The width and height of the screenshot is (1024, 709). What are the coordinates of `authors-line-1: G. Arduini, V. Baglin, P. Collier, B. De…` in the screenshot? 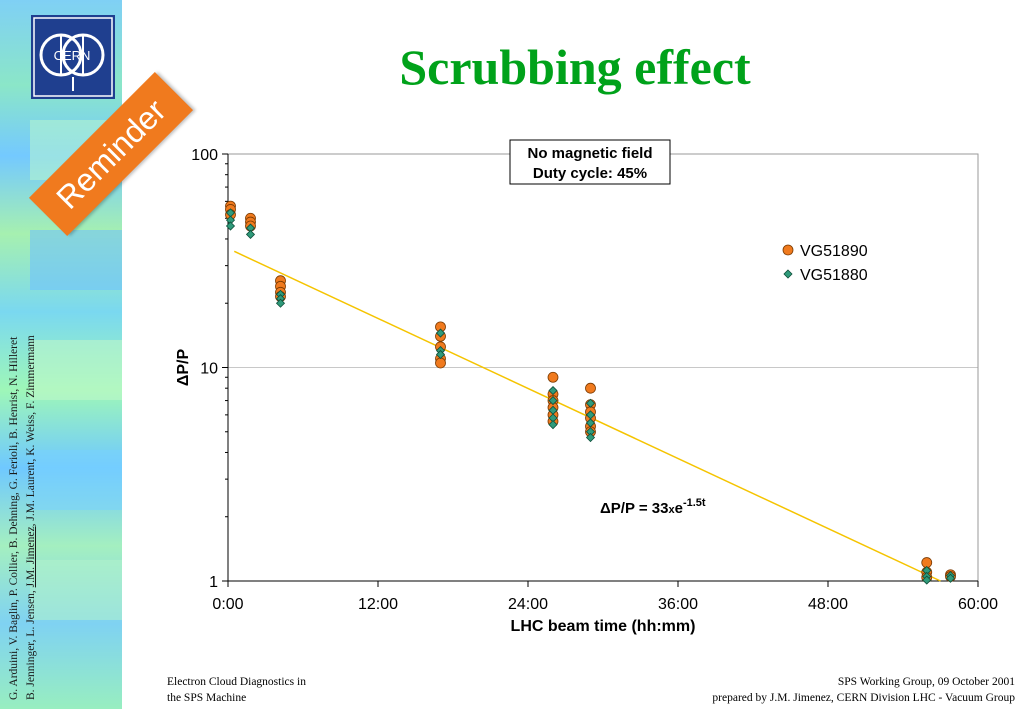 It's located at (14, 518).